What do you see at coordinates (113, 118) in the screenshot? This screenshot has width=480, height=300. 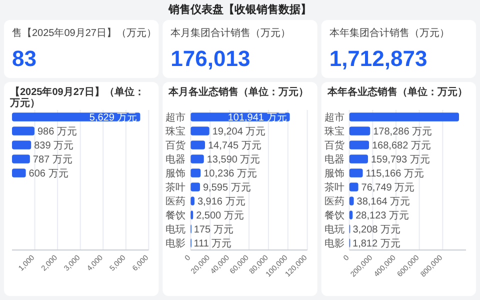 I see `data-label: 5,629 万元` at bounding box center [113, 118].